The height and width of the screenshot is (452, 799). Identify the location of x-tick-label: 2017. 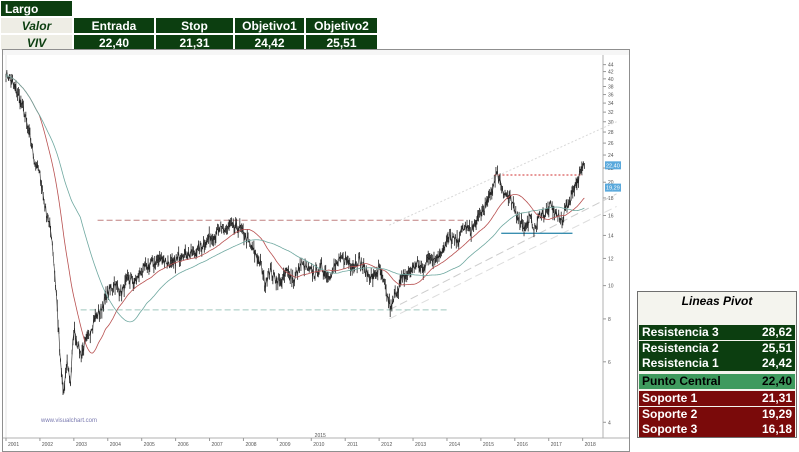
(556, 445).